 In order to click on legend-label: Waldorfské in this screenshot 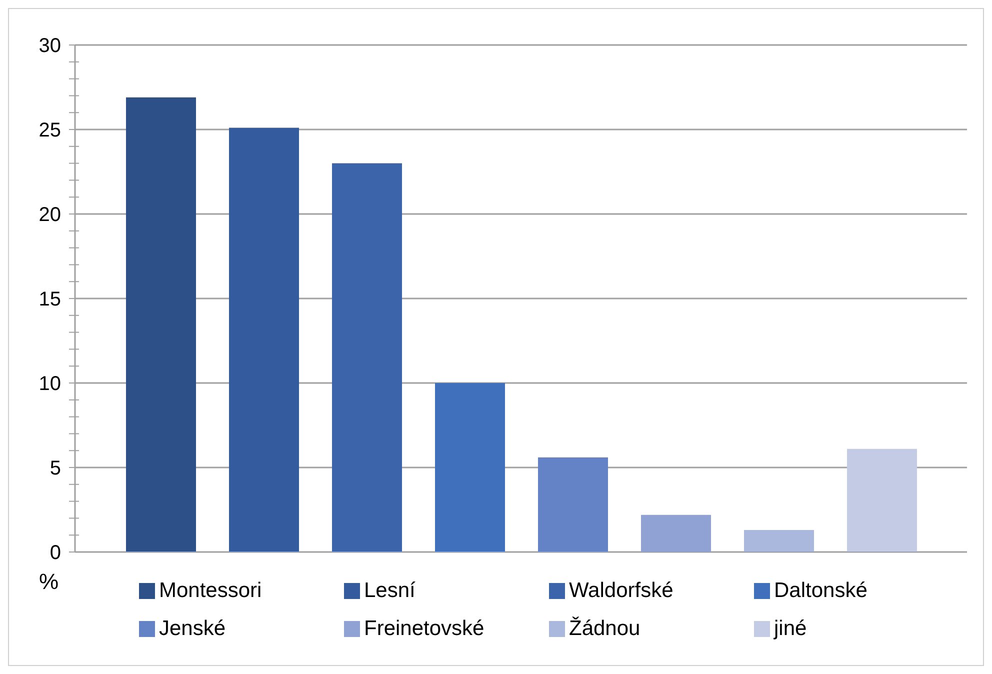, I will do `click(621, 591)`.